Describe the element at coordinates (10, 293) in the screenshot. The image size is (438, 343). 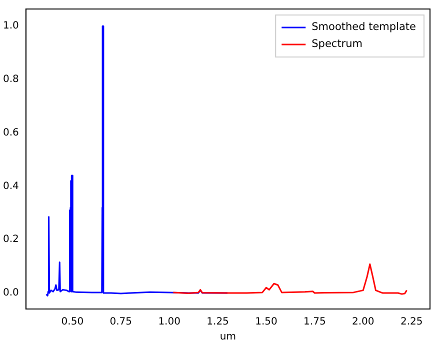
I see `y-tick-label: 0.0` at that location.